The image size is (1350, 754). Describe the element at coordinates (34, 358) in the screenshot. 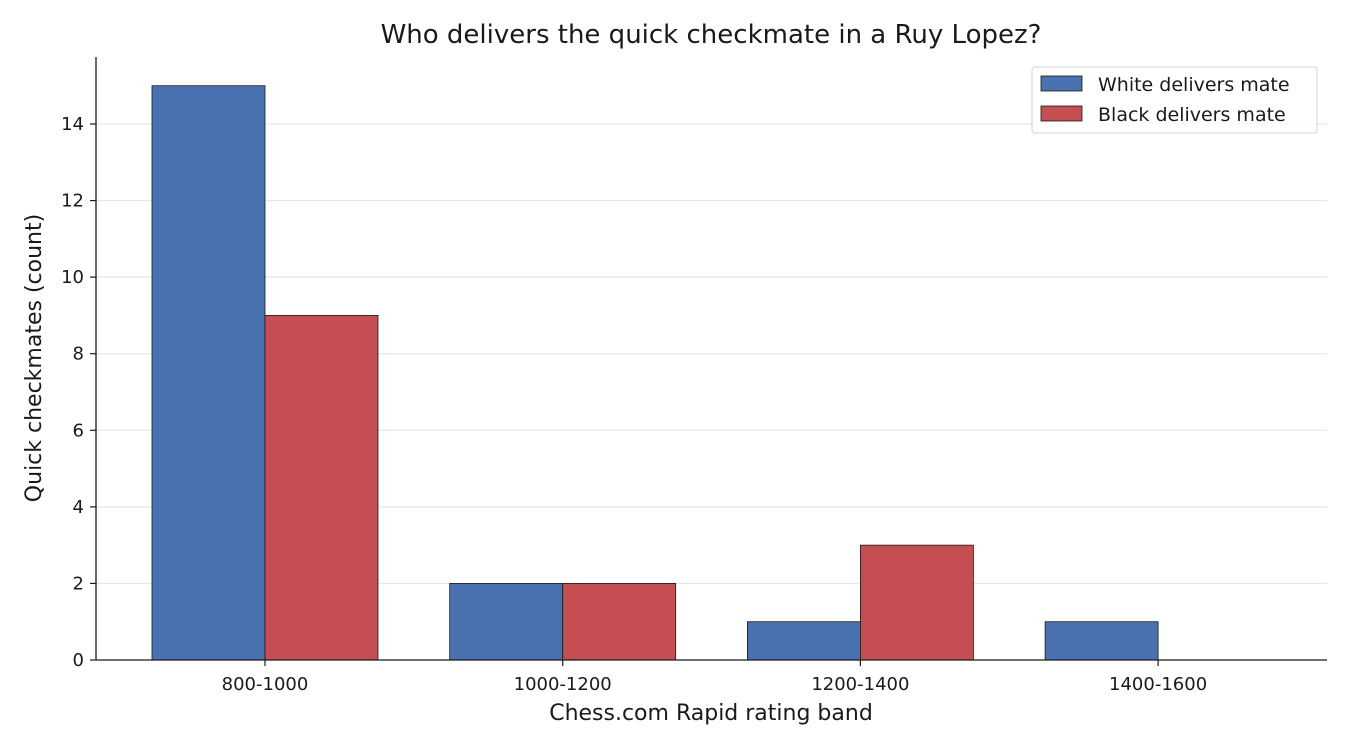

I see `y-axis-label: Quick checkmates (count)` at that location.